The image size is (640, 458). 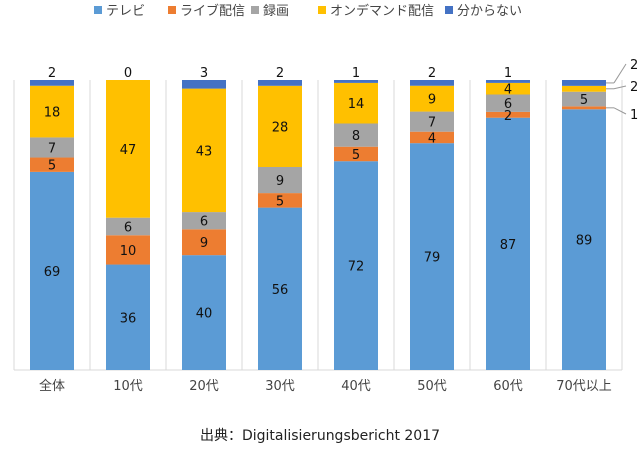 What do you see at coordinates (212, 11) in the screenshot?
I see `legend-label: ライブ配信` at bounding box center [212, 11].